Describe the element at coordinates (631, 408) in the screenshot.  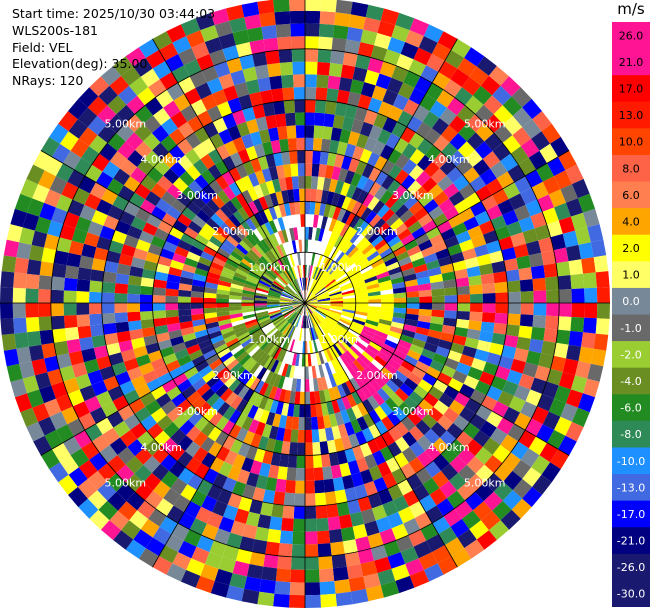
I see `colorbar-segment` at that location.